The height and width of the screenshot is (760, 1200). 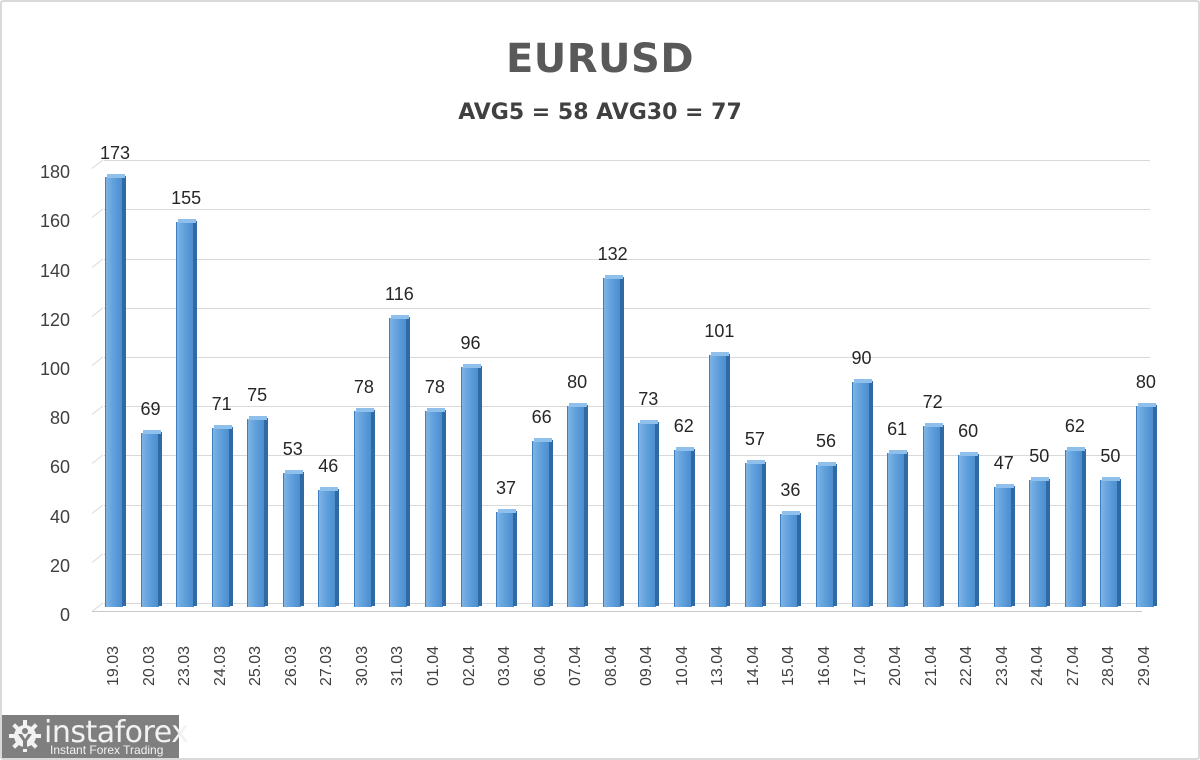 I want to click on x-tick-label: 25.03, so click(x=256, y=665).